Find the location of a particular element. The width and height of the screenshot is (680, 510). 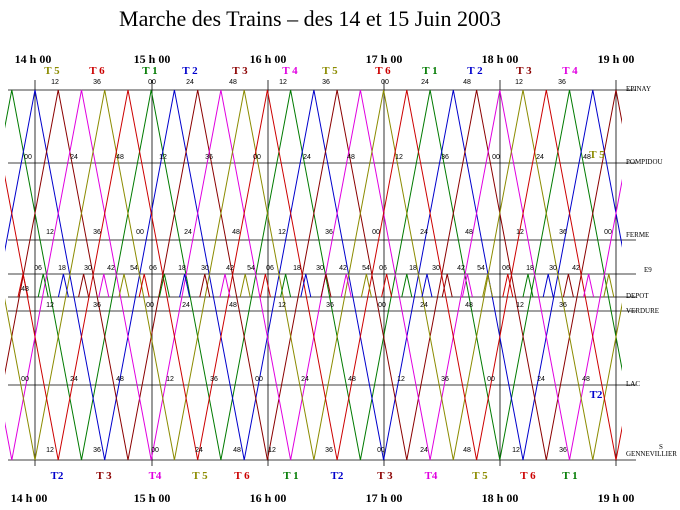

hour-label-bottom: 19 h 00 is located at coordinates (616, 498).